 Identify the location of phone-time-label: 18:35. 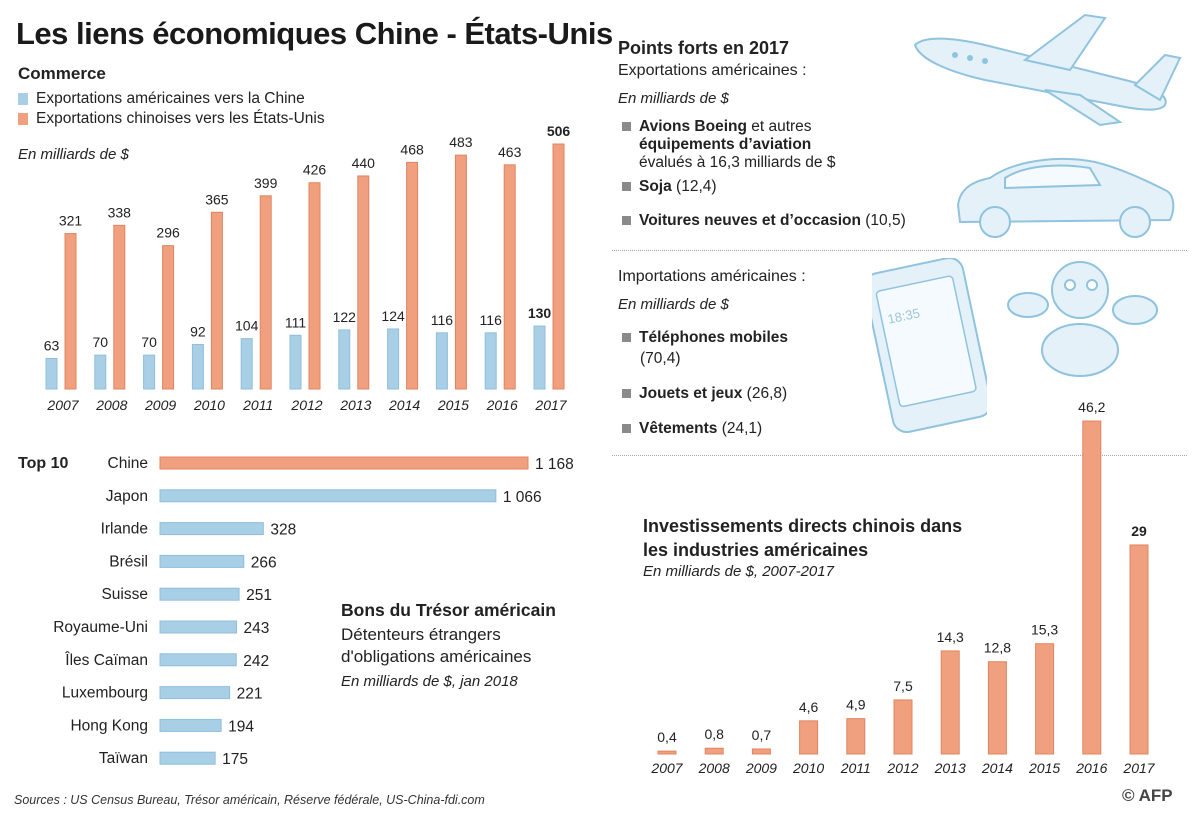
(903, 315).